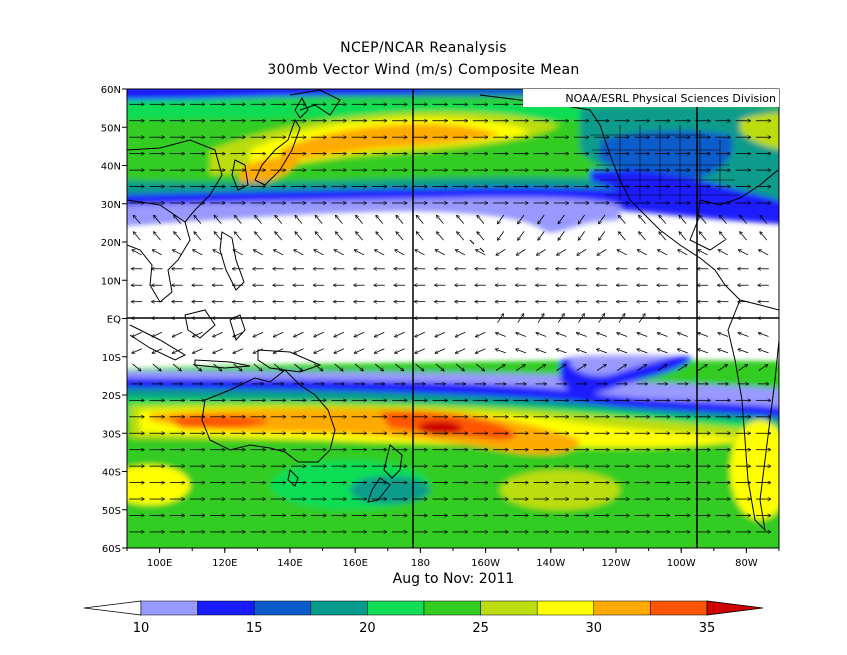 Image resolution: width=847 pixels, height=655 pixels. Describe the element at coordinates (254, 628) in the screenshot. I see `colorbar-label: 15` at that location.